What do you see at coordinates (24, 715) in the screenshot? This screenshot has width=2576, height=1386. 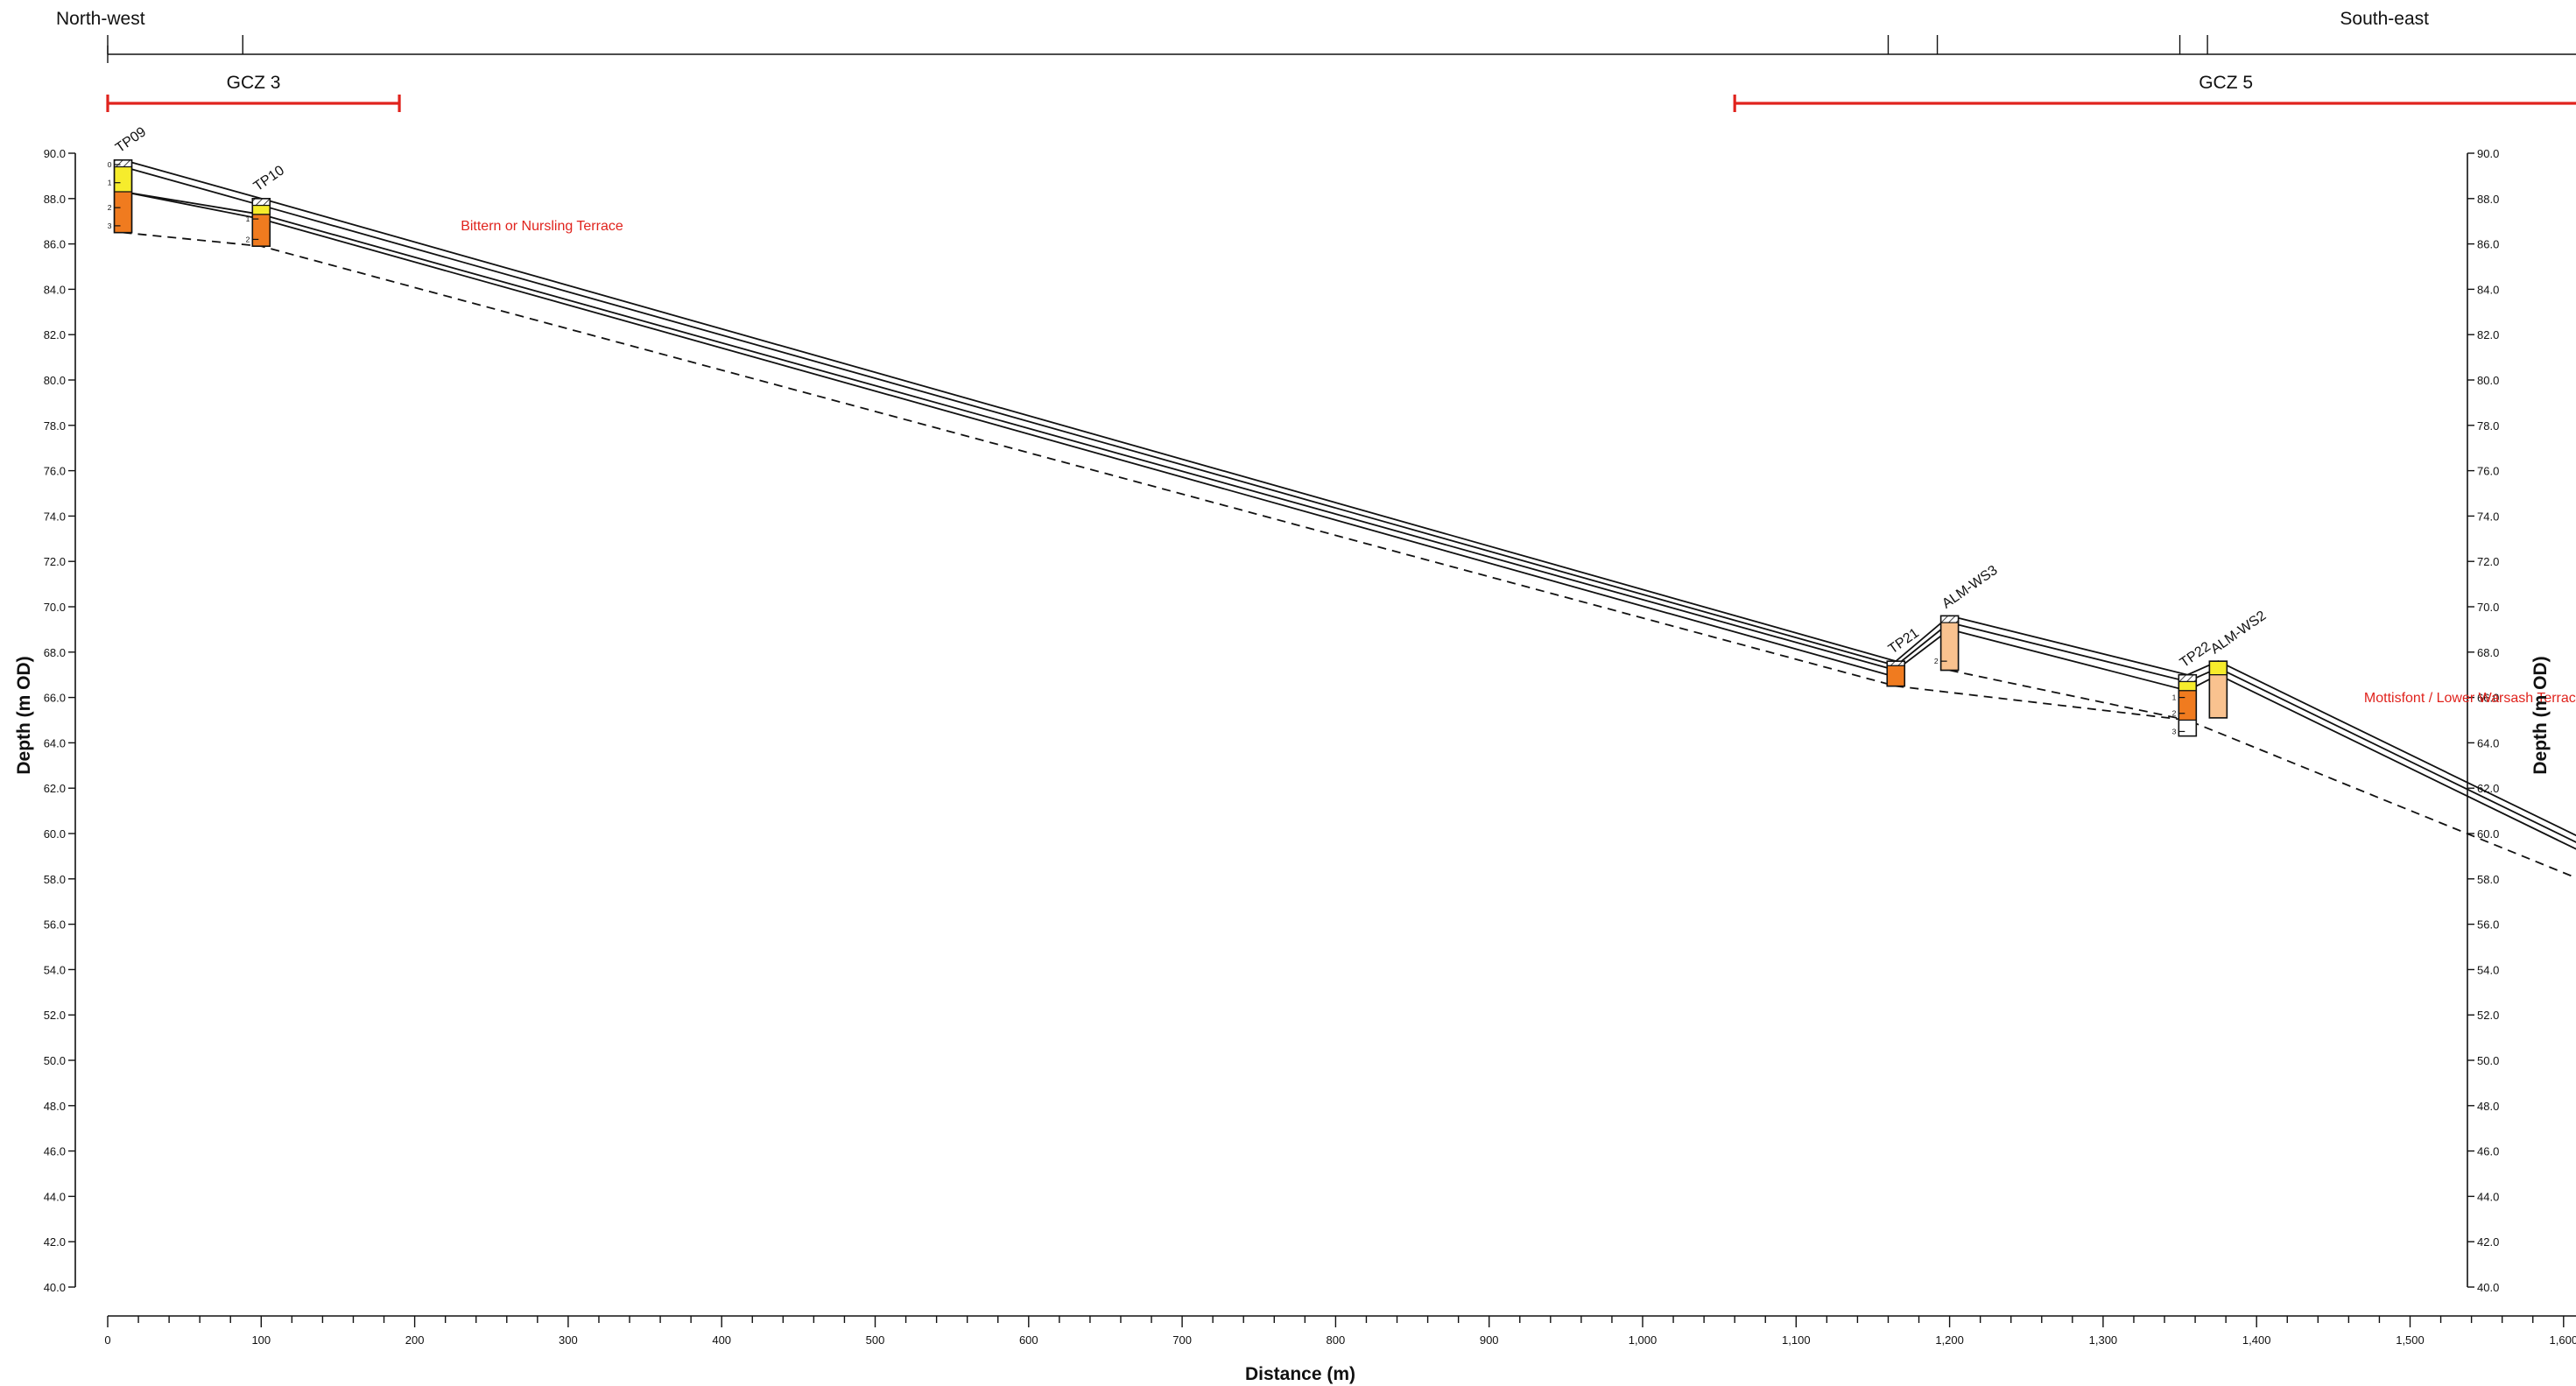 I see `y-axis-title-left: Depth (m OD)` at bounding box center [24, 715].